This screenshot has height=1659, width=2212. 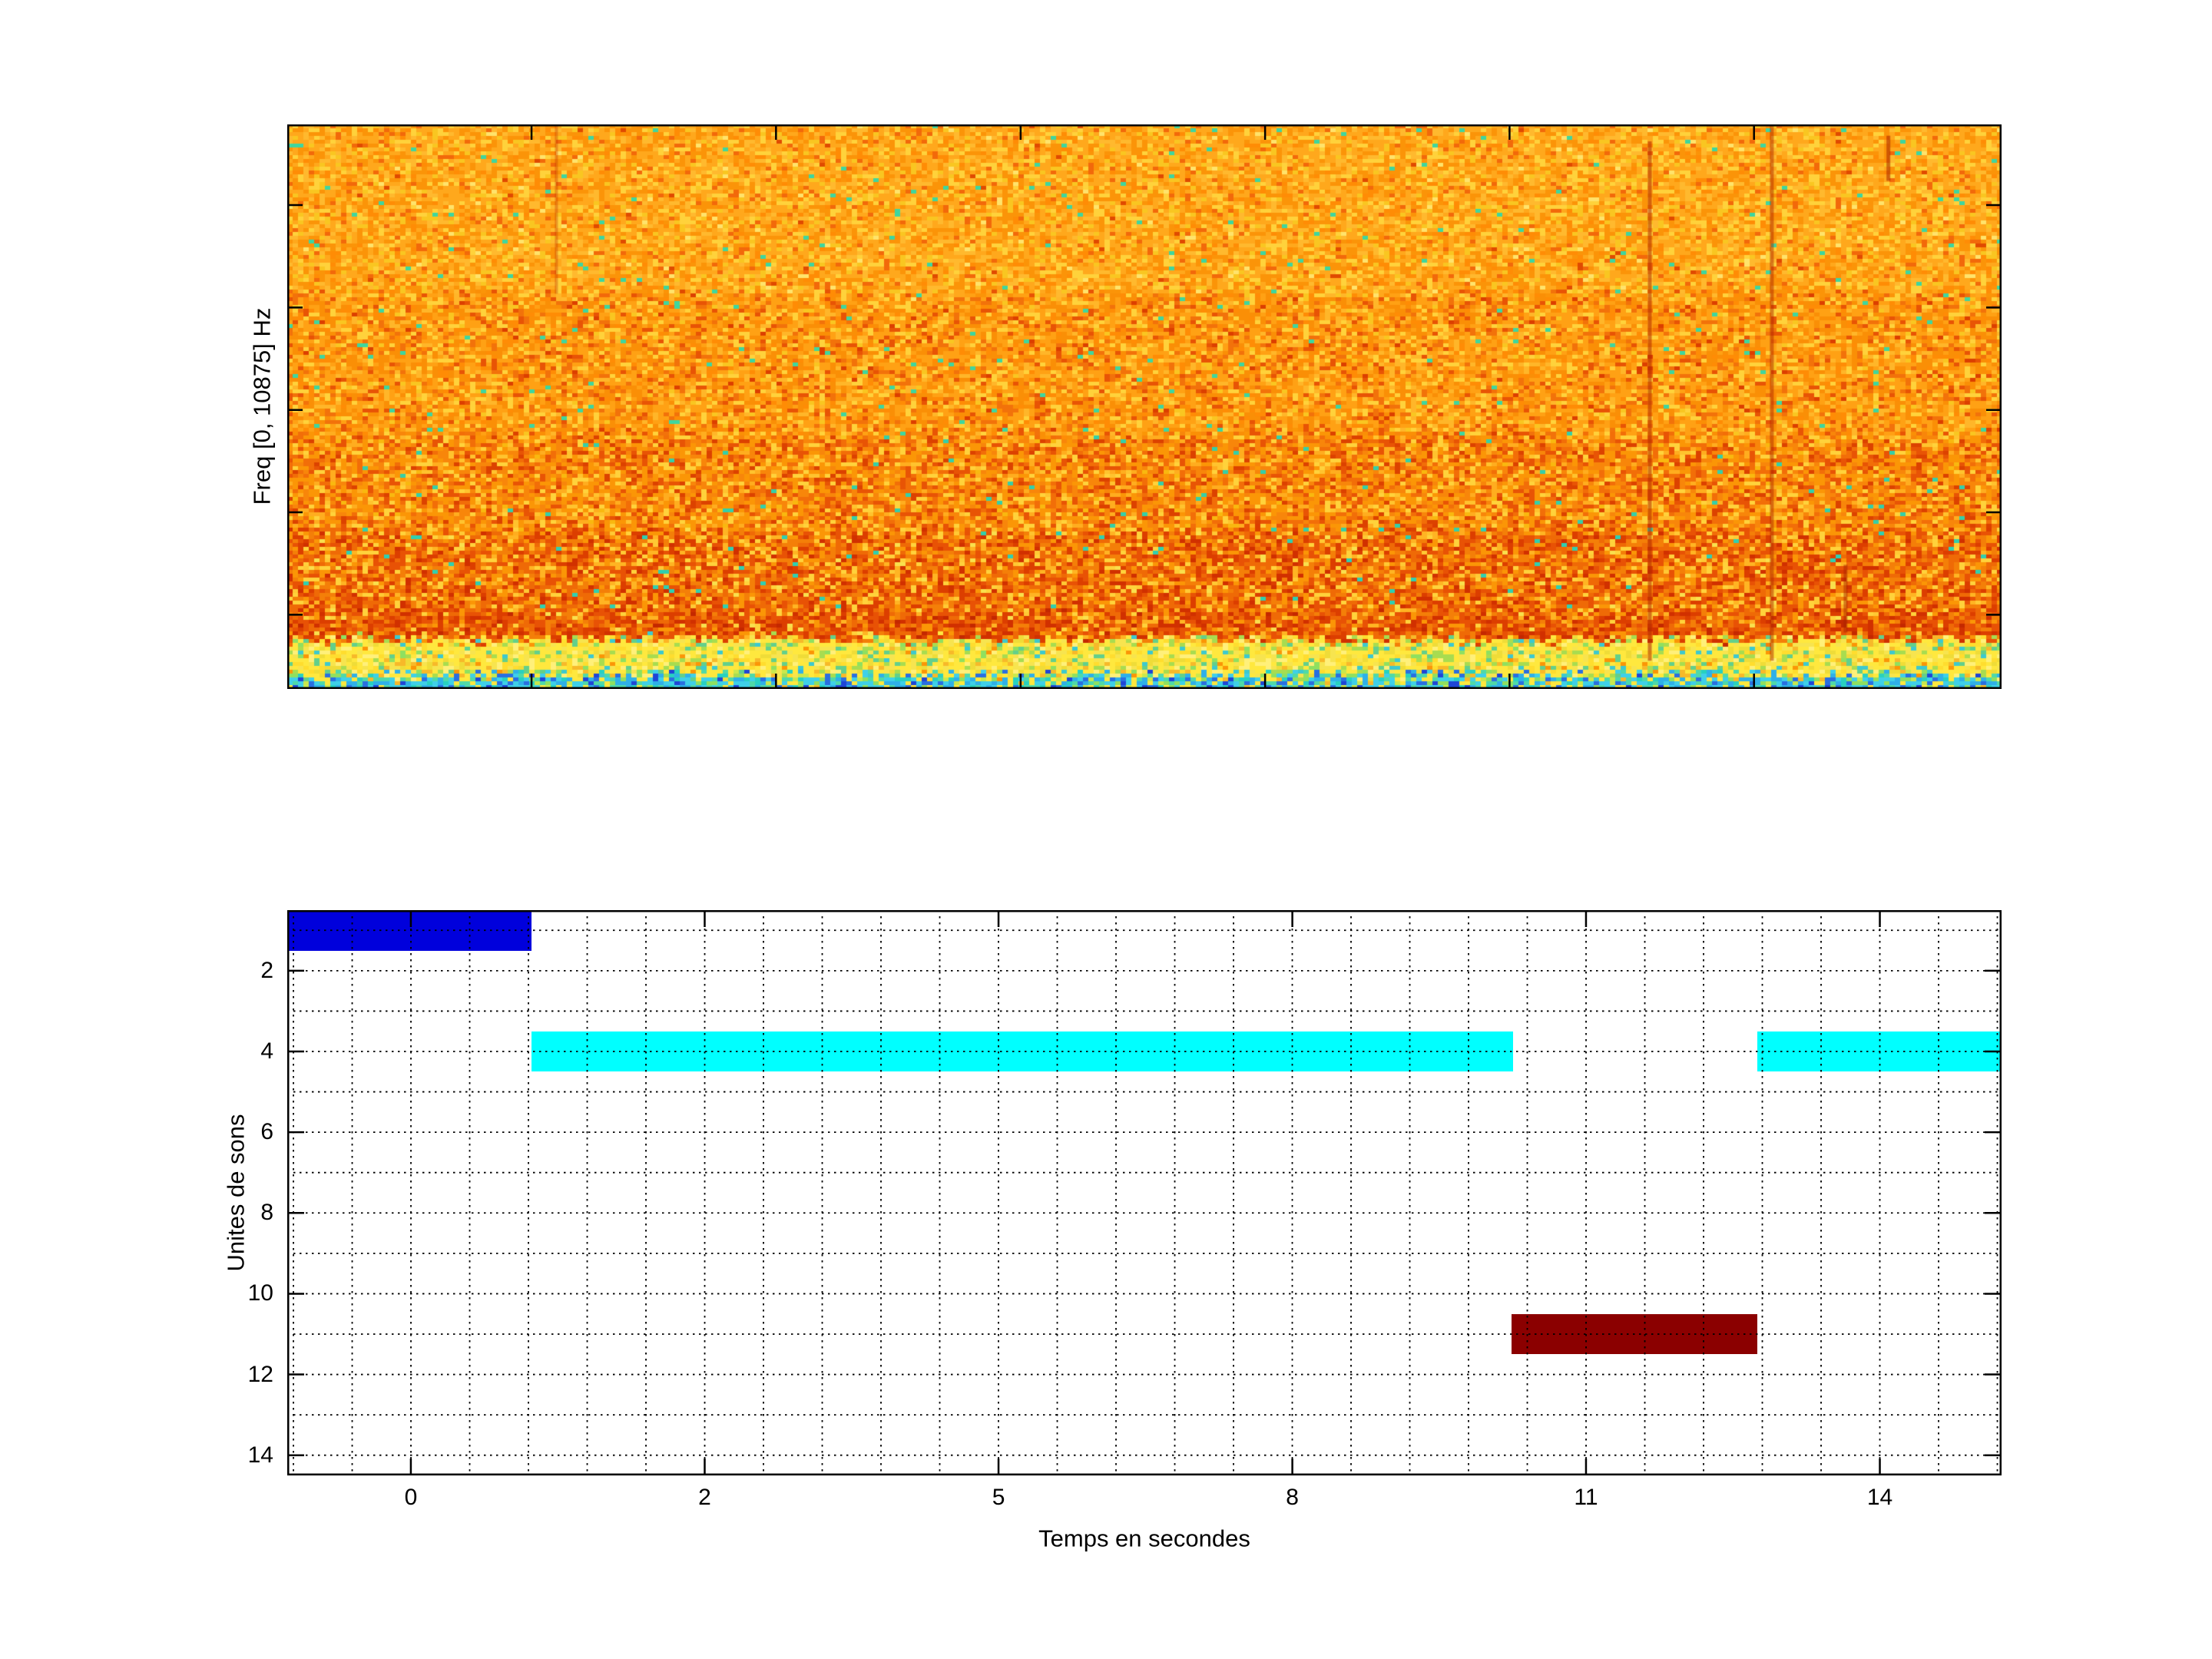 What do you see at coordinates (260, 1455) in the screenshot?
I see `y-tick-label: 14` at bounding box center [260, 1455].